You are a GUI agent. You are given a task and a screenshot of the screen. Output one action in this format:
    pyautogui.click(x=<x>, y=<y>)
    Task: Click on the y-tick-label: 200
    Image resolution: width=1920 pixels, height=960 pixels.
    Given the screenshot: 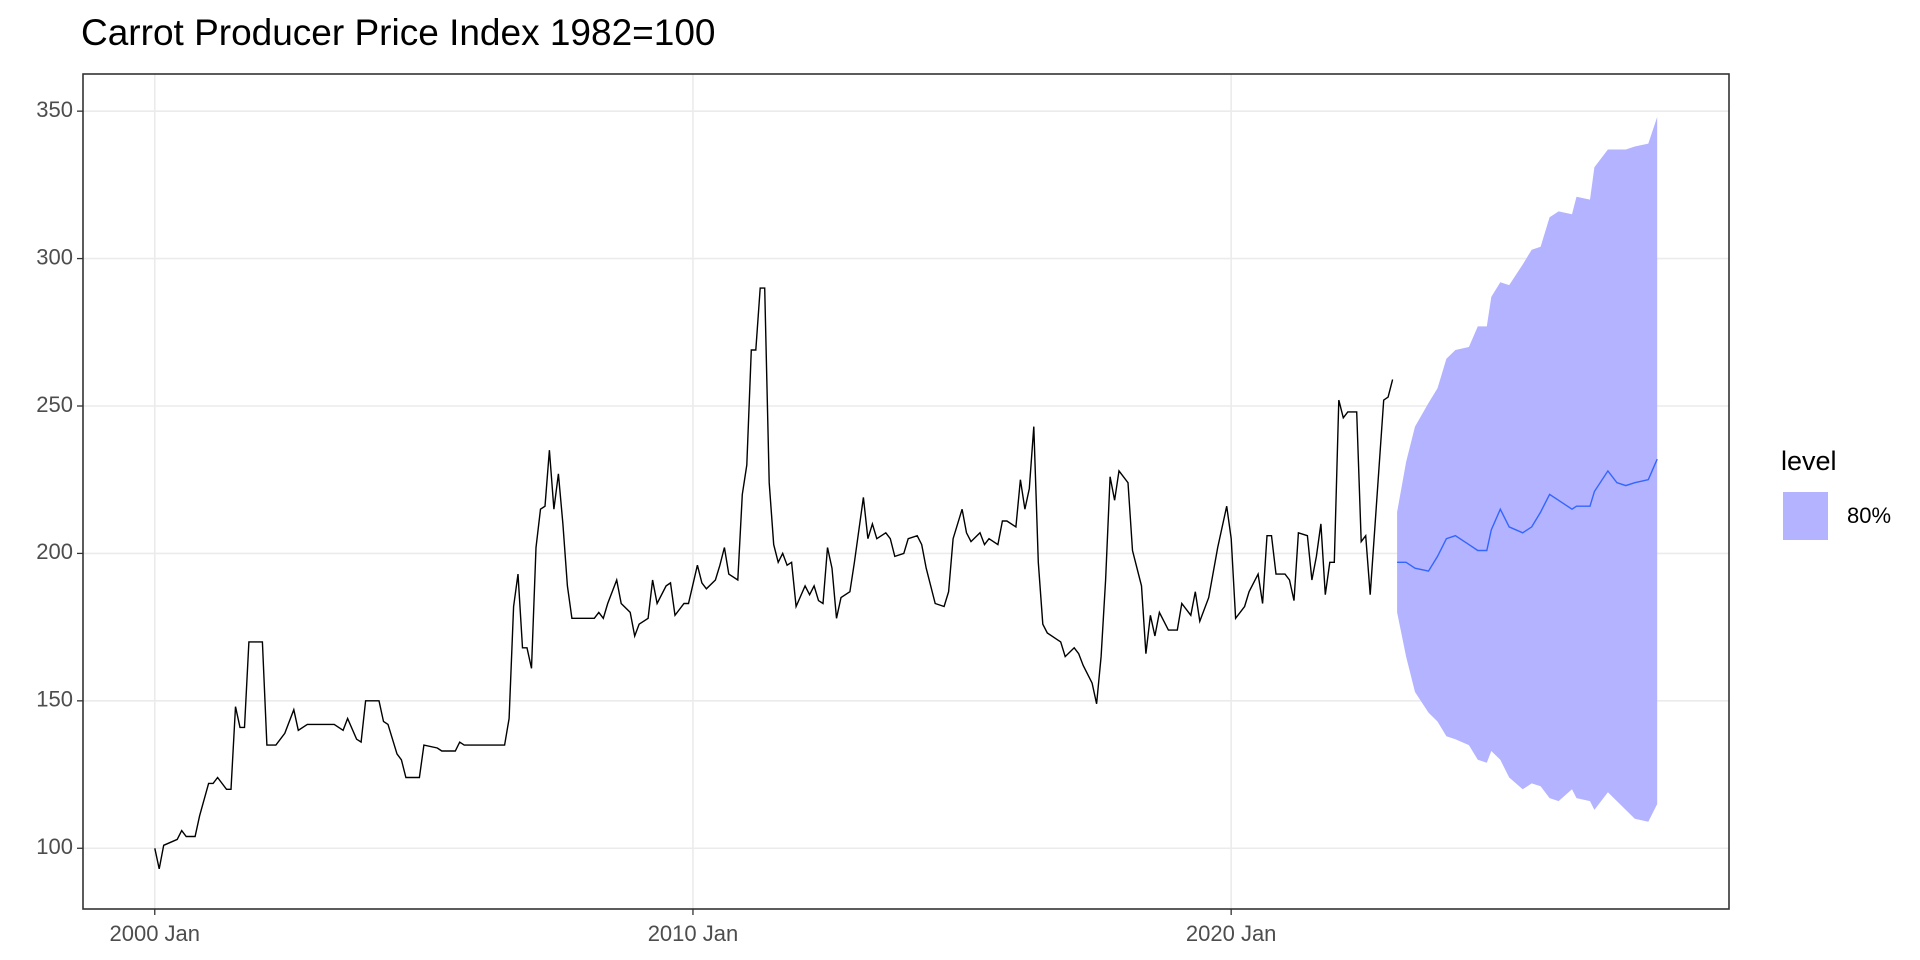 What is the action you would take?
    pyautogui.click(x=54, y=551)
    